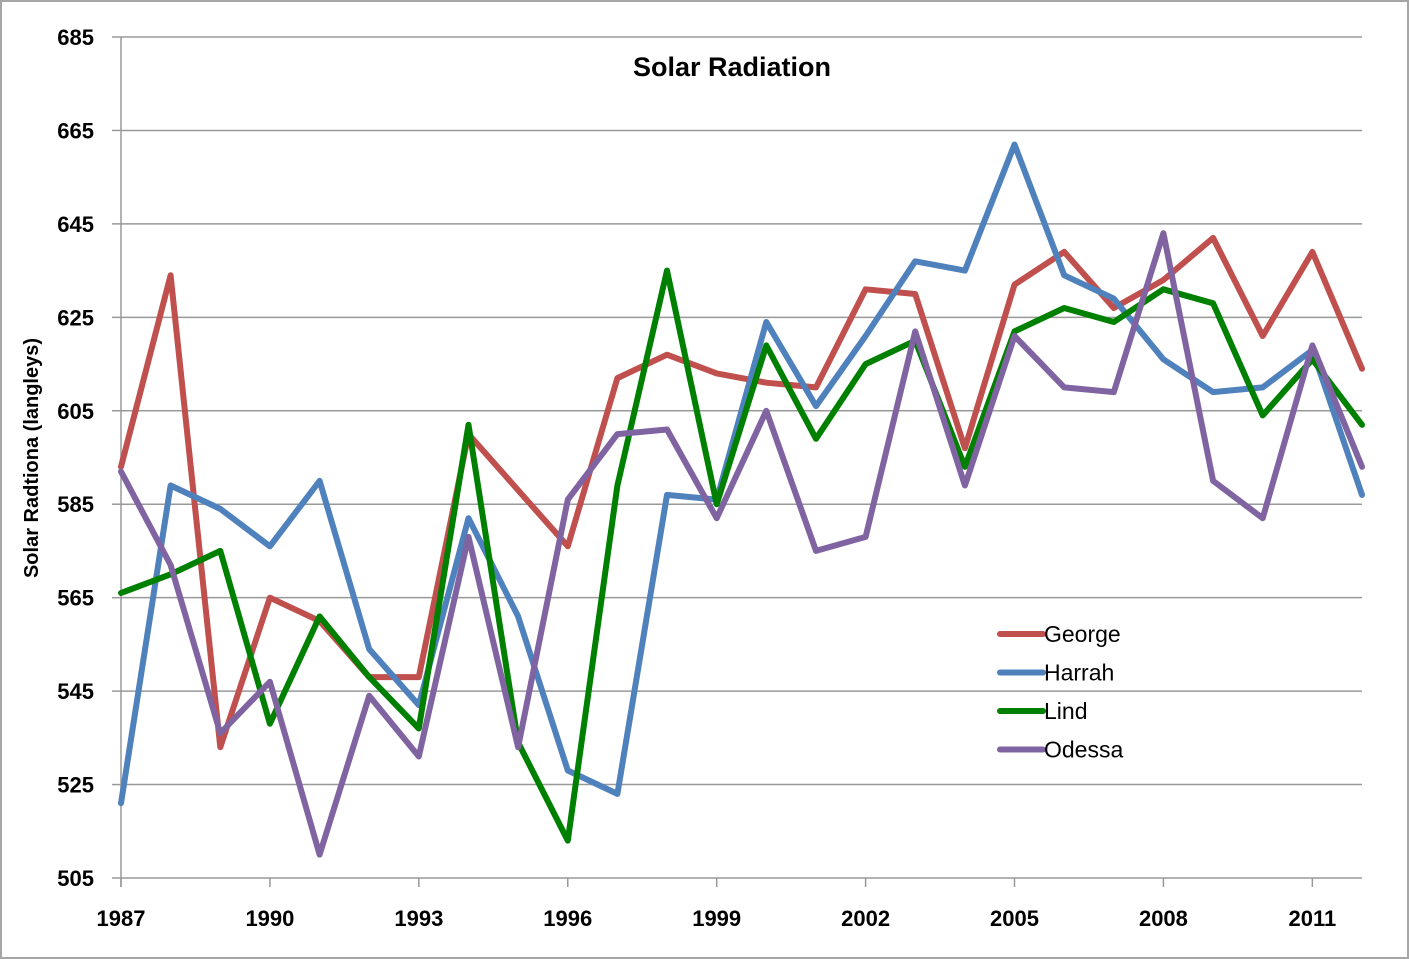 The width and height of the screenshot is (1409, 959). What do you see at coordinates (75, 598) in the screenshot?
I see `y-tick-label: 565` at bounding box center [75, 598].